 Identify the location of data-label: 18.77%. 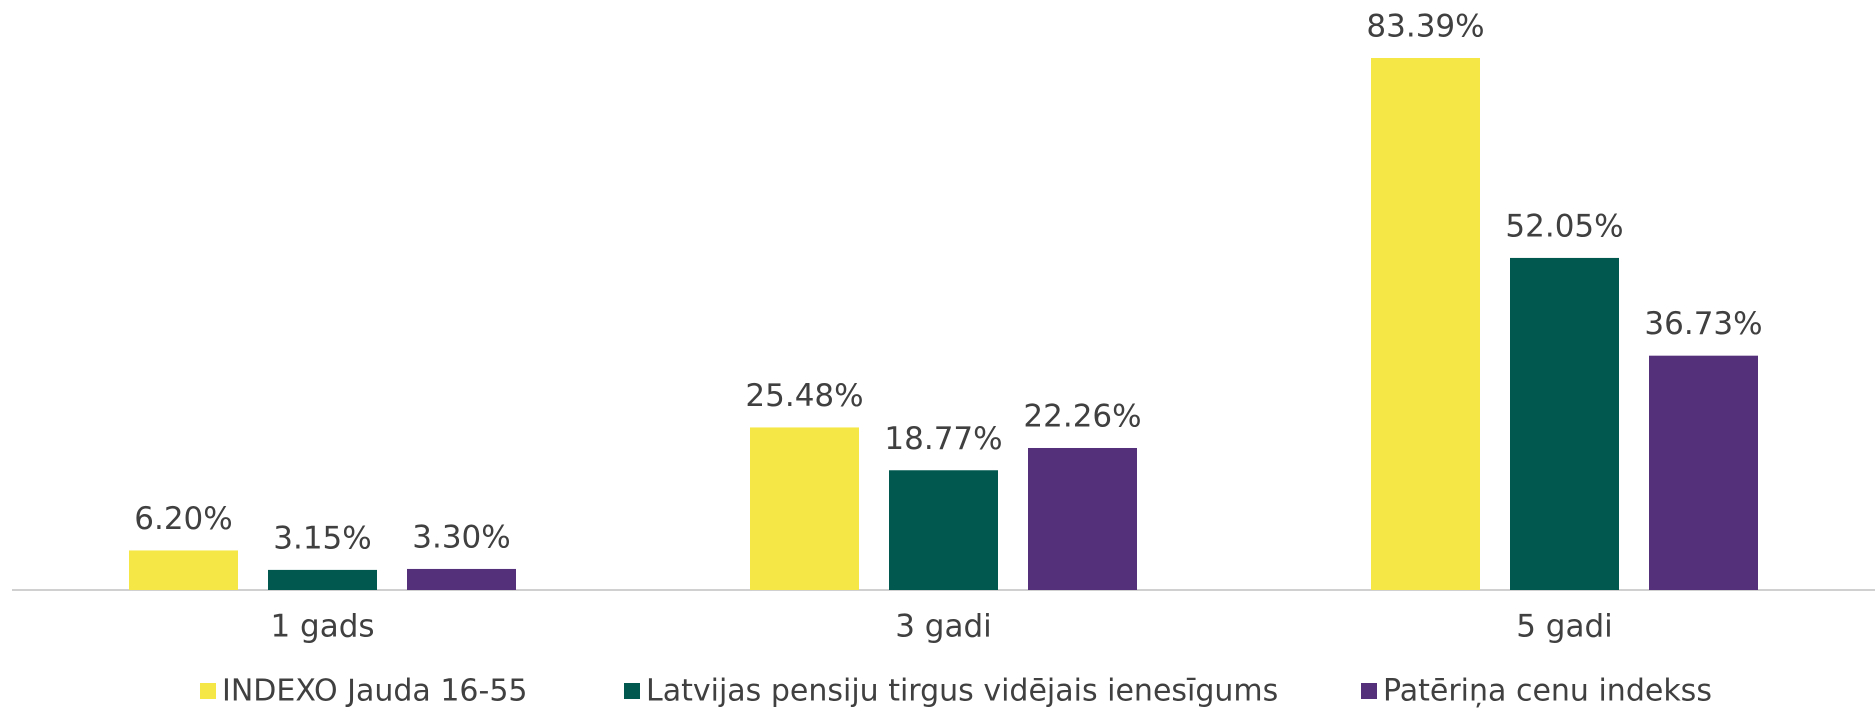
(943, 439).